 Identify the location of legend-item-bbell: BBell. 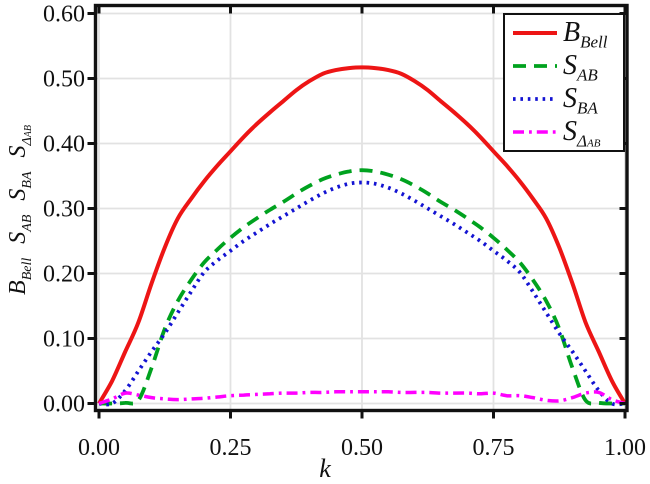
(565, 34).